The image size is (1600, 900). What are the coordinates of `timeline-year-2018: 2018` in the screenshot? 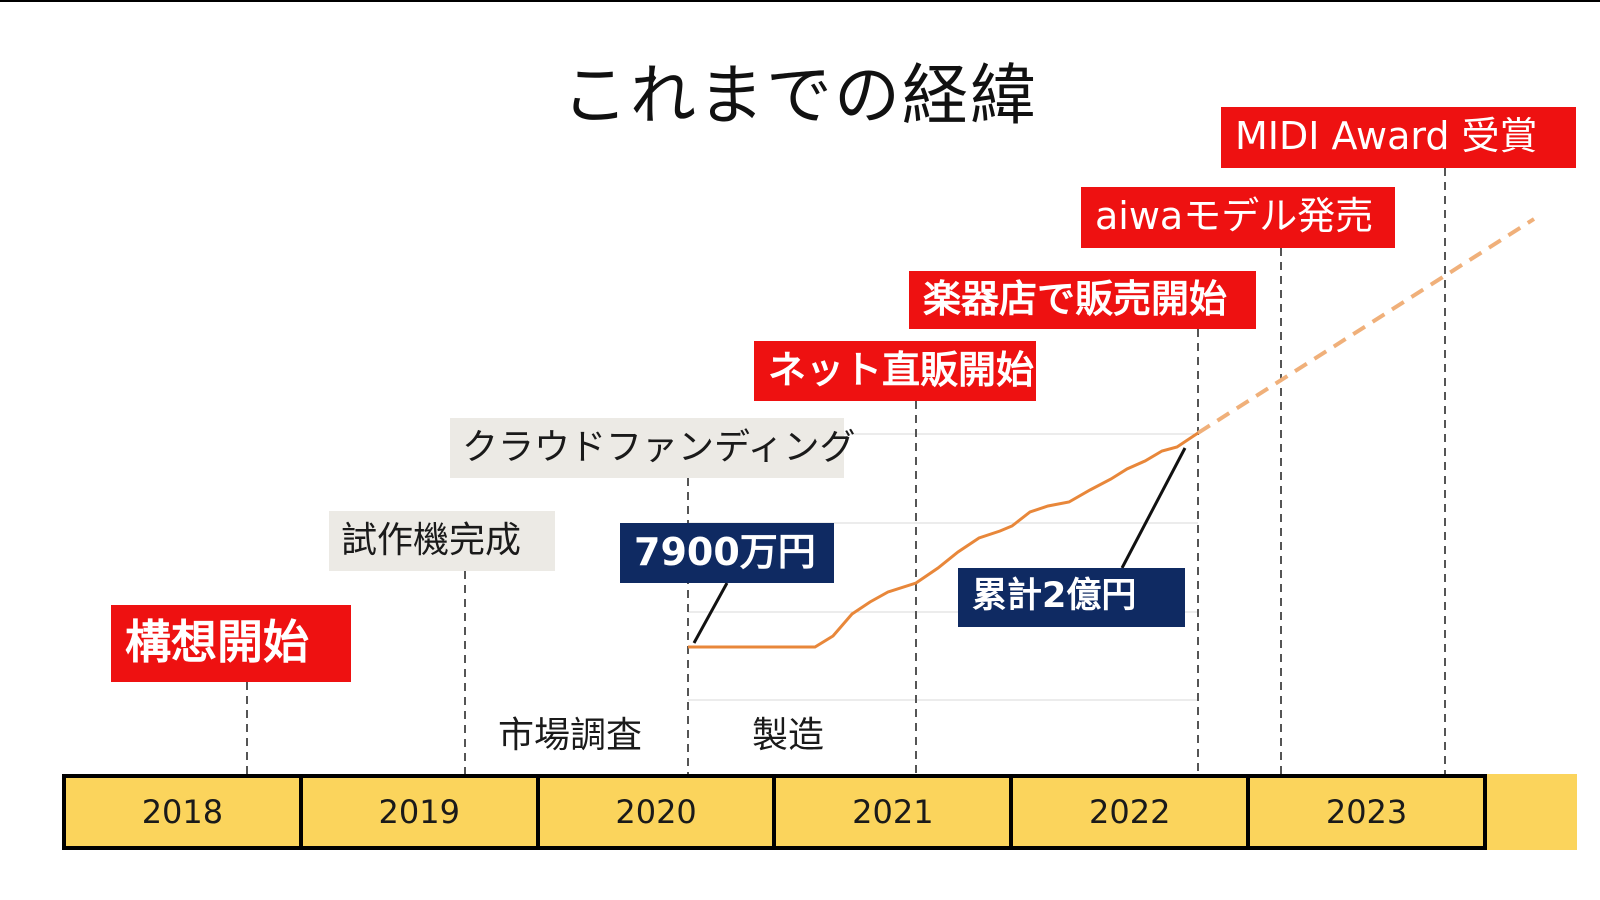 It's located at (184, 812).